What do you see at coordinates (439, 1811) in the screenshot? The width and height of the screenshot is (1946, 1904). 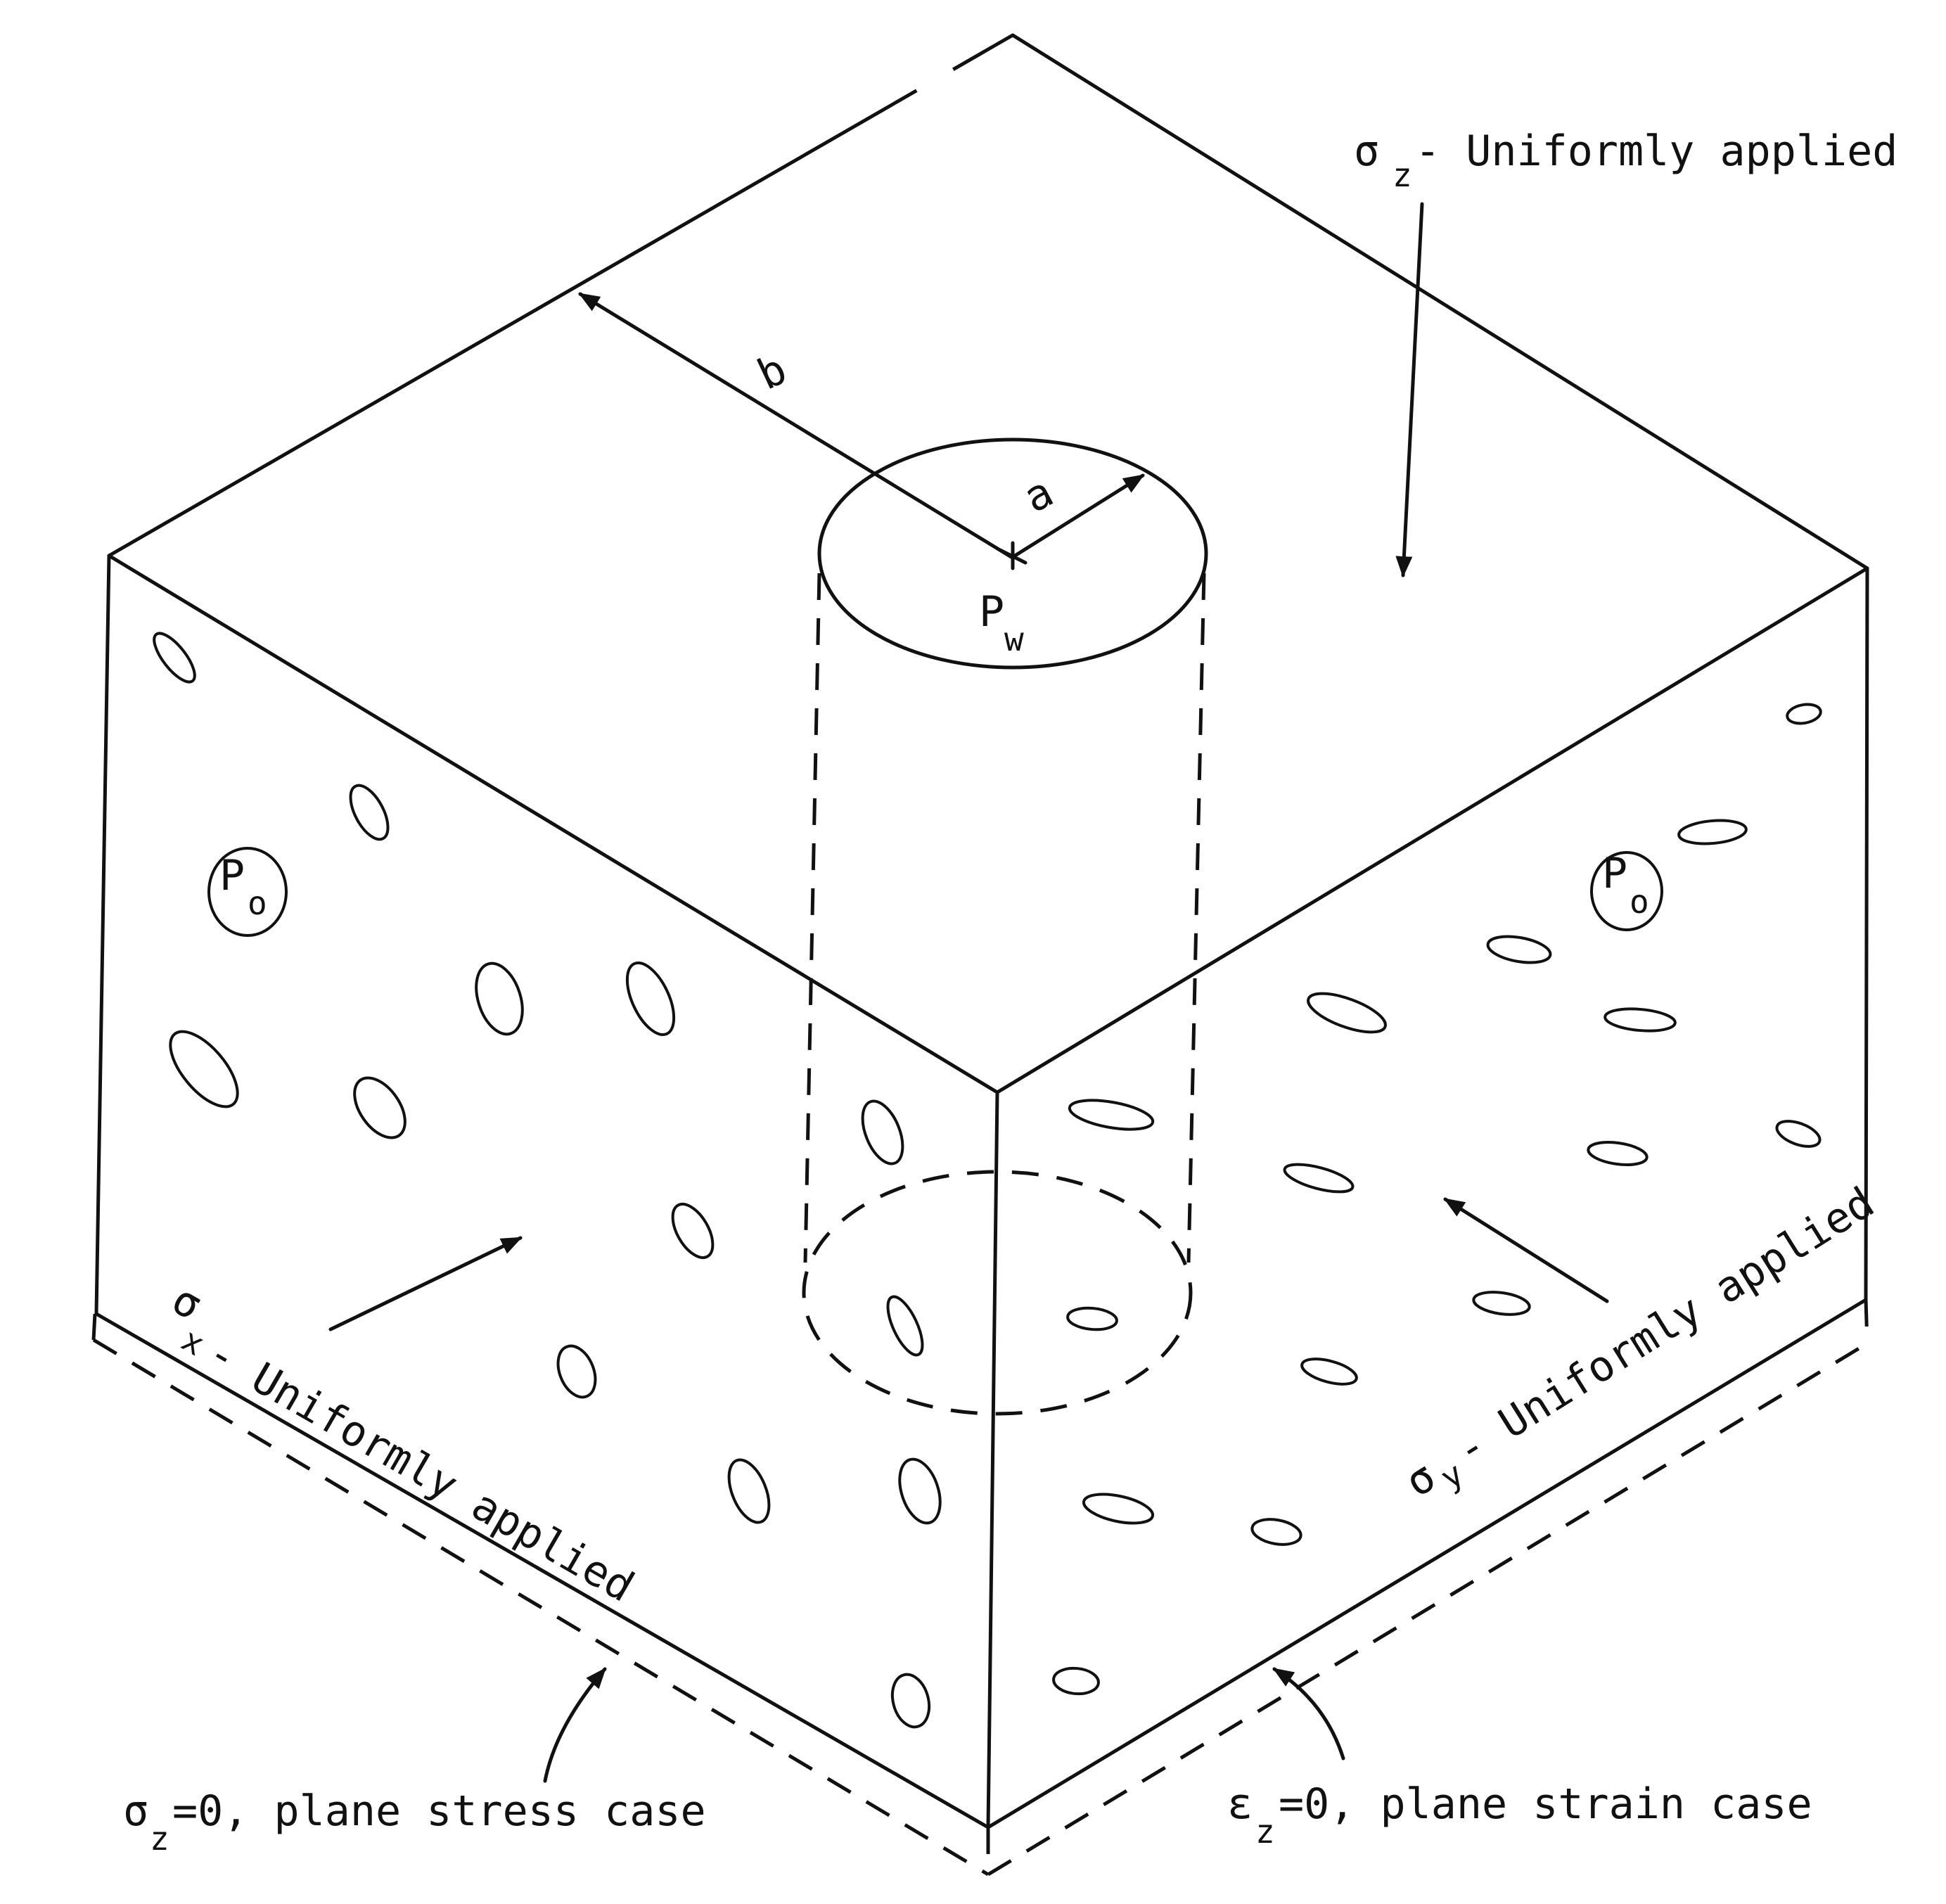 I see `plane-stress-label: =0, plane stress case` at bounding box center [439, 1811].